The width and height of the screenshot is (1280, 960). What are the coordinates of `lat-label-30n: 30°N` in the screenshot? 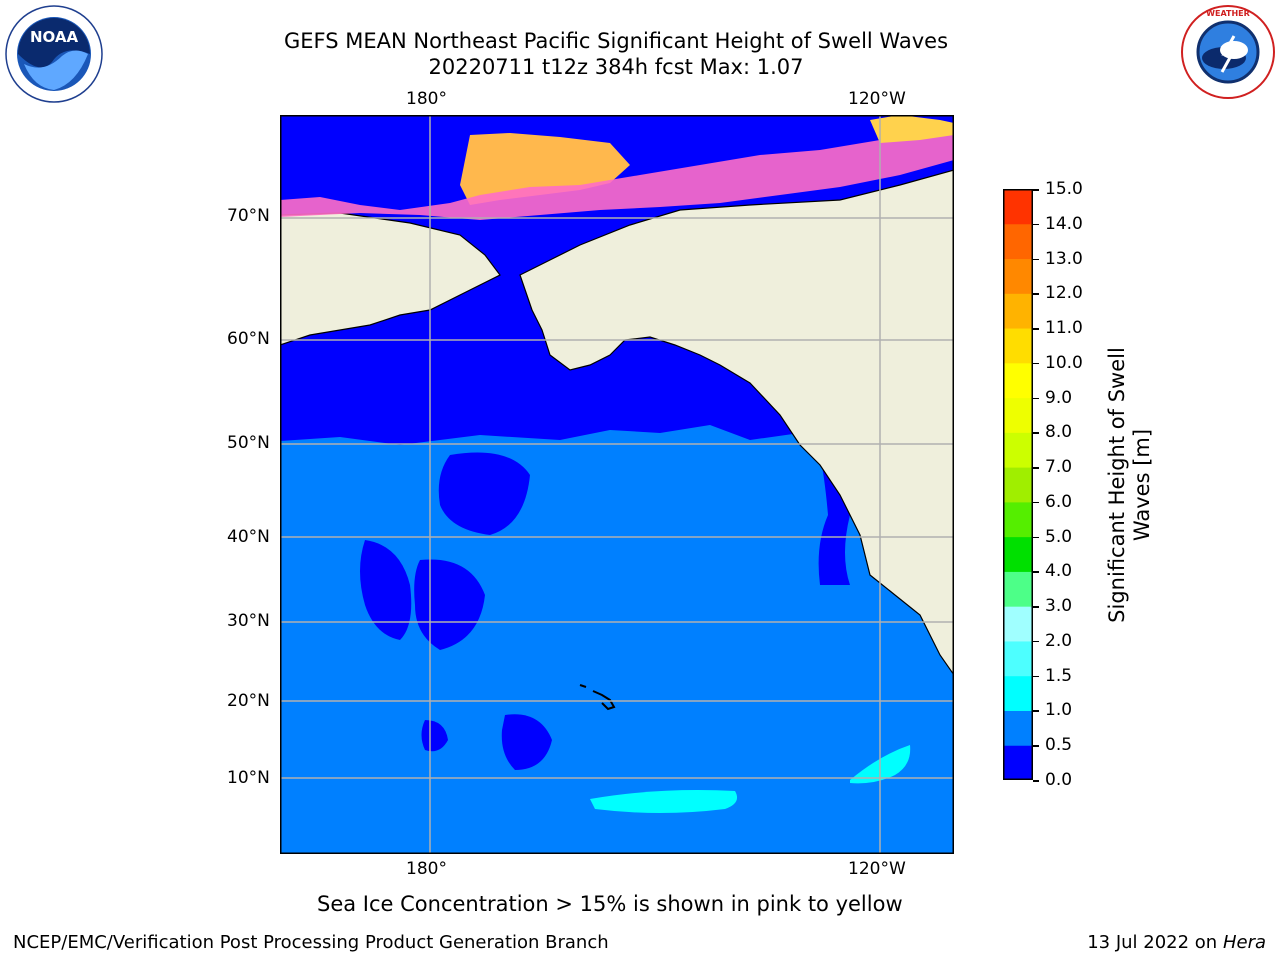 It's located at (248, 621).